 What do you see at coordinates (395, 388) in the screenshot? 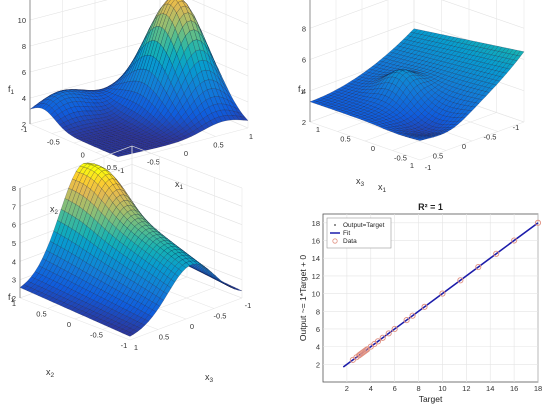
I see `x-tick-label: 6` at bounding box center [395, 388].